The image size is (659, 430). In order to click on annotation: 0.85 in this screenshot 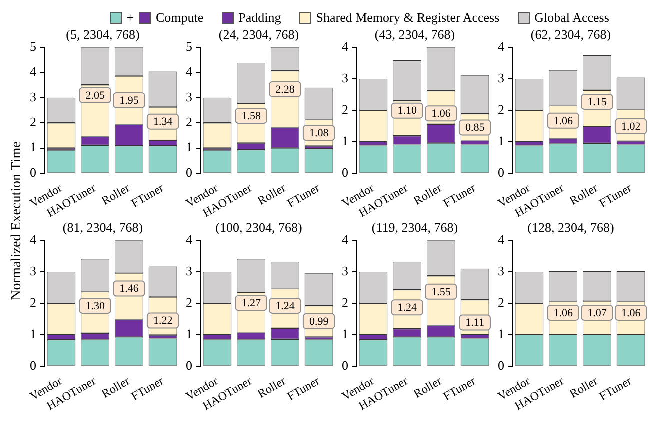, I will do `click(475, 128)`.